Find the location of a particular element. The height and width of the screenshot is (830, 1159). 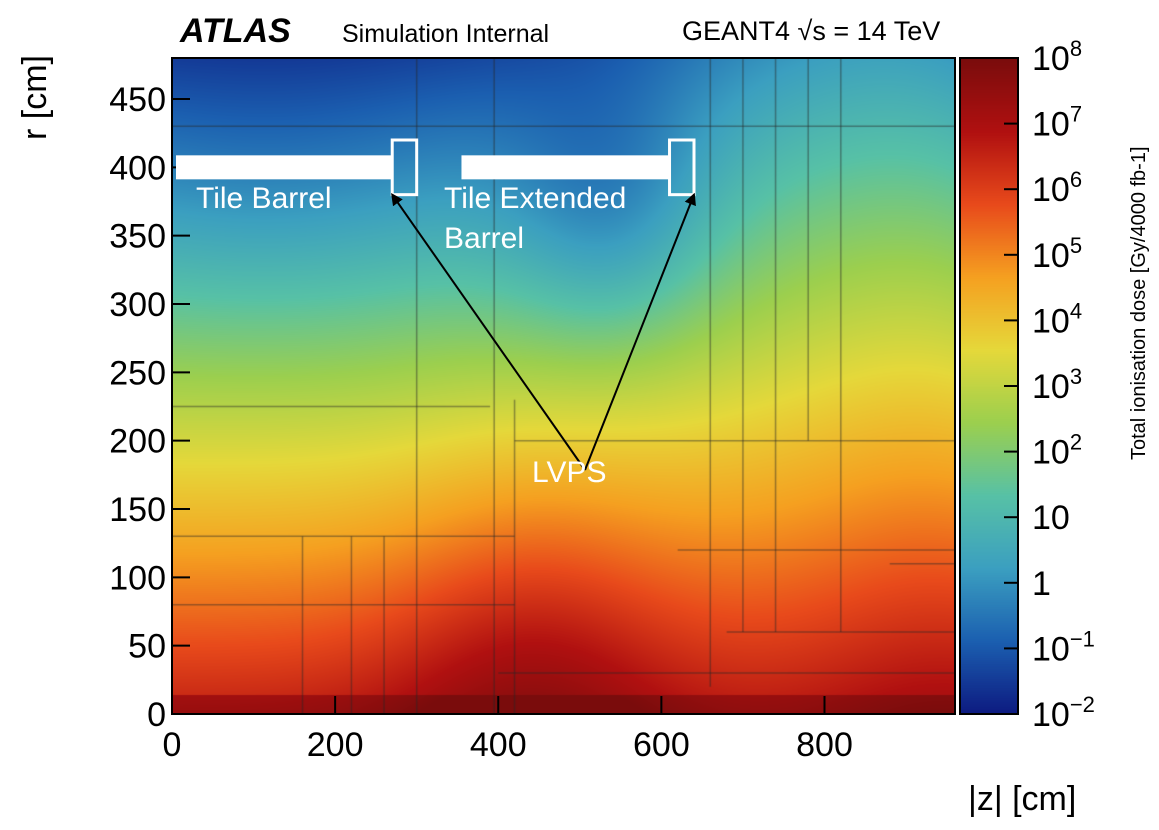

colorbar-tick-label: 10³ is located at coordinates (1057, 385).